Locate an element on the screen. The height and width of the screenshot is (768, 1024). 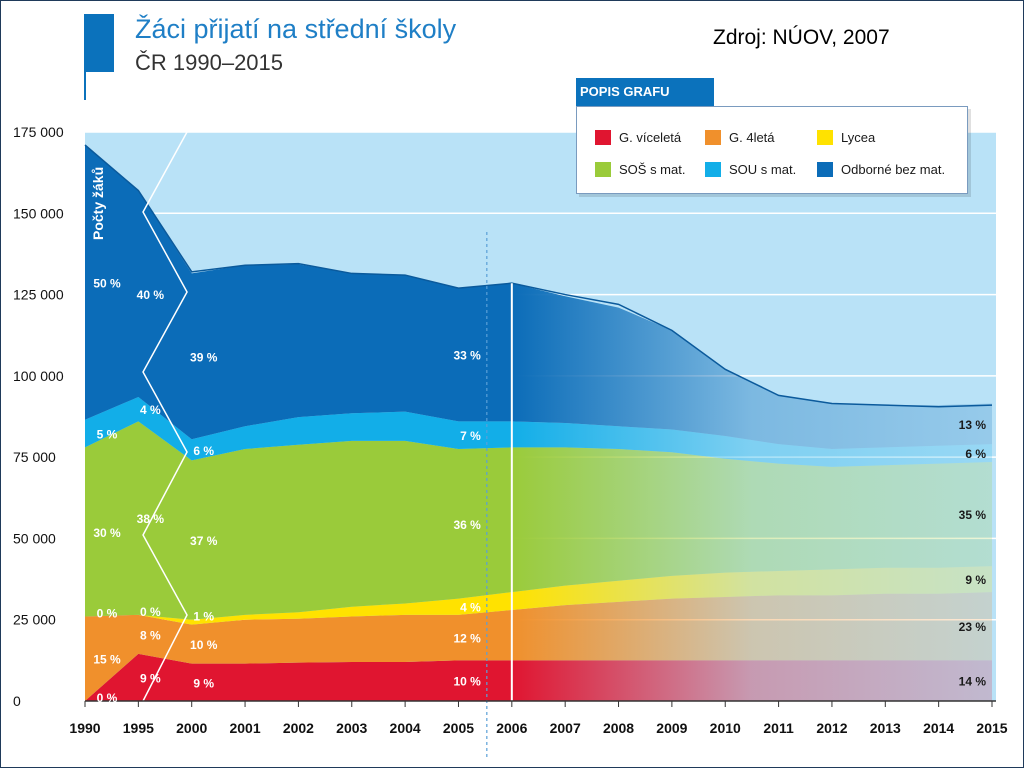
area-1-forecast is located at coordinates (751, 626).